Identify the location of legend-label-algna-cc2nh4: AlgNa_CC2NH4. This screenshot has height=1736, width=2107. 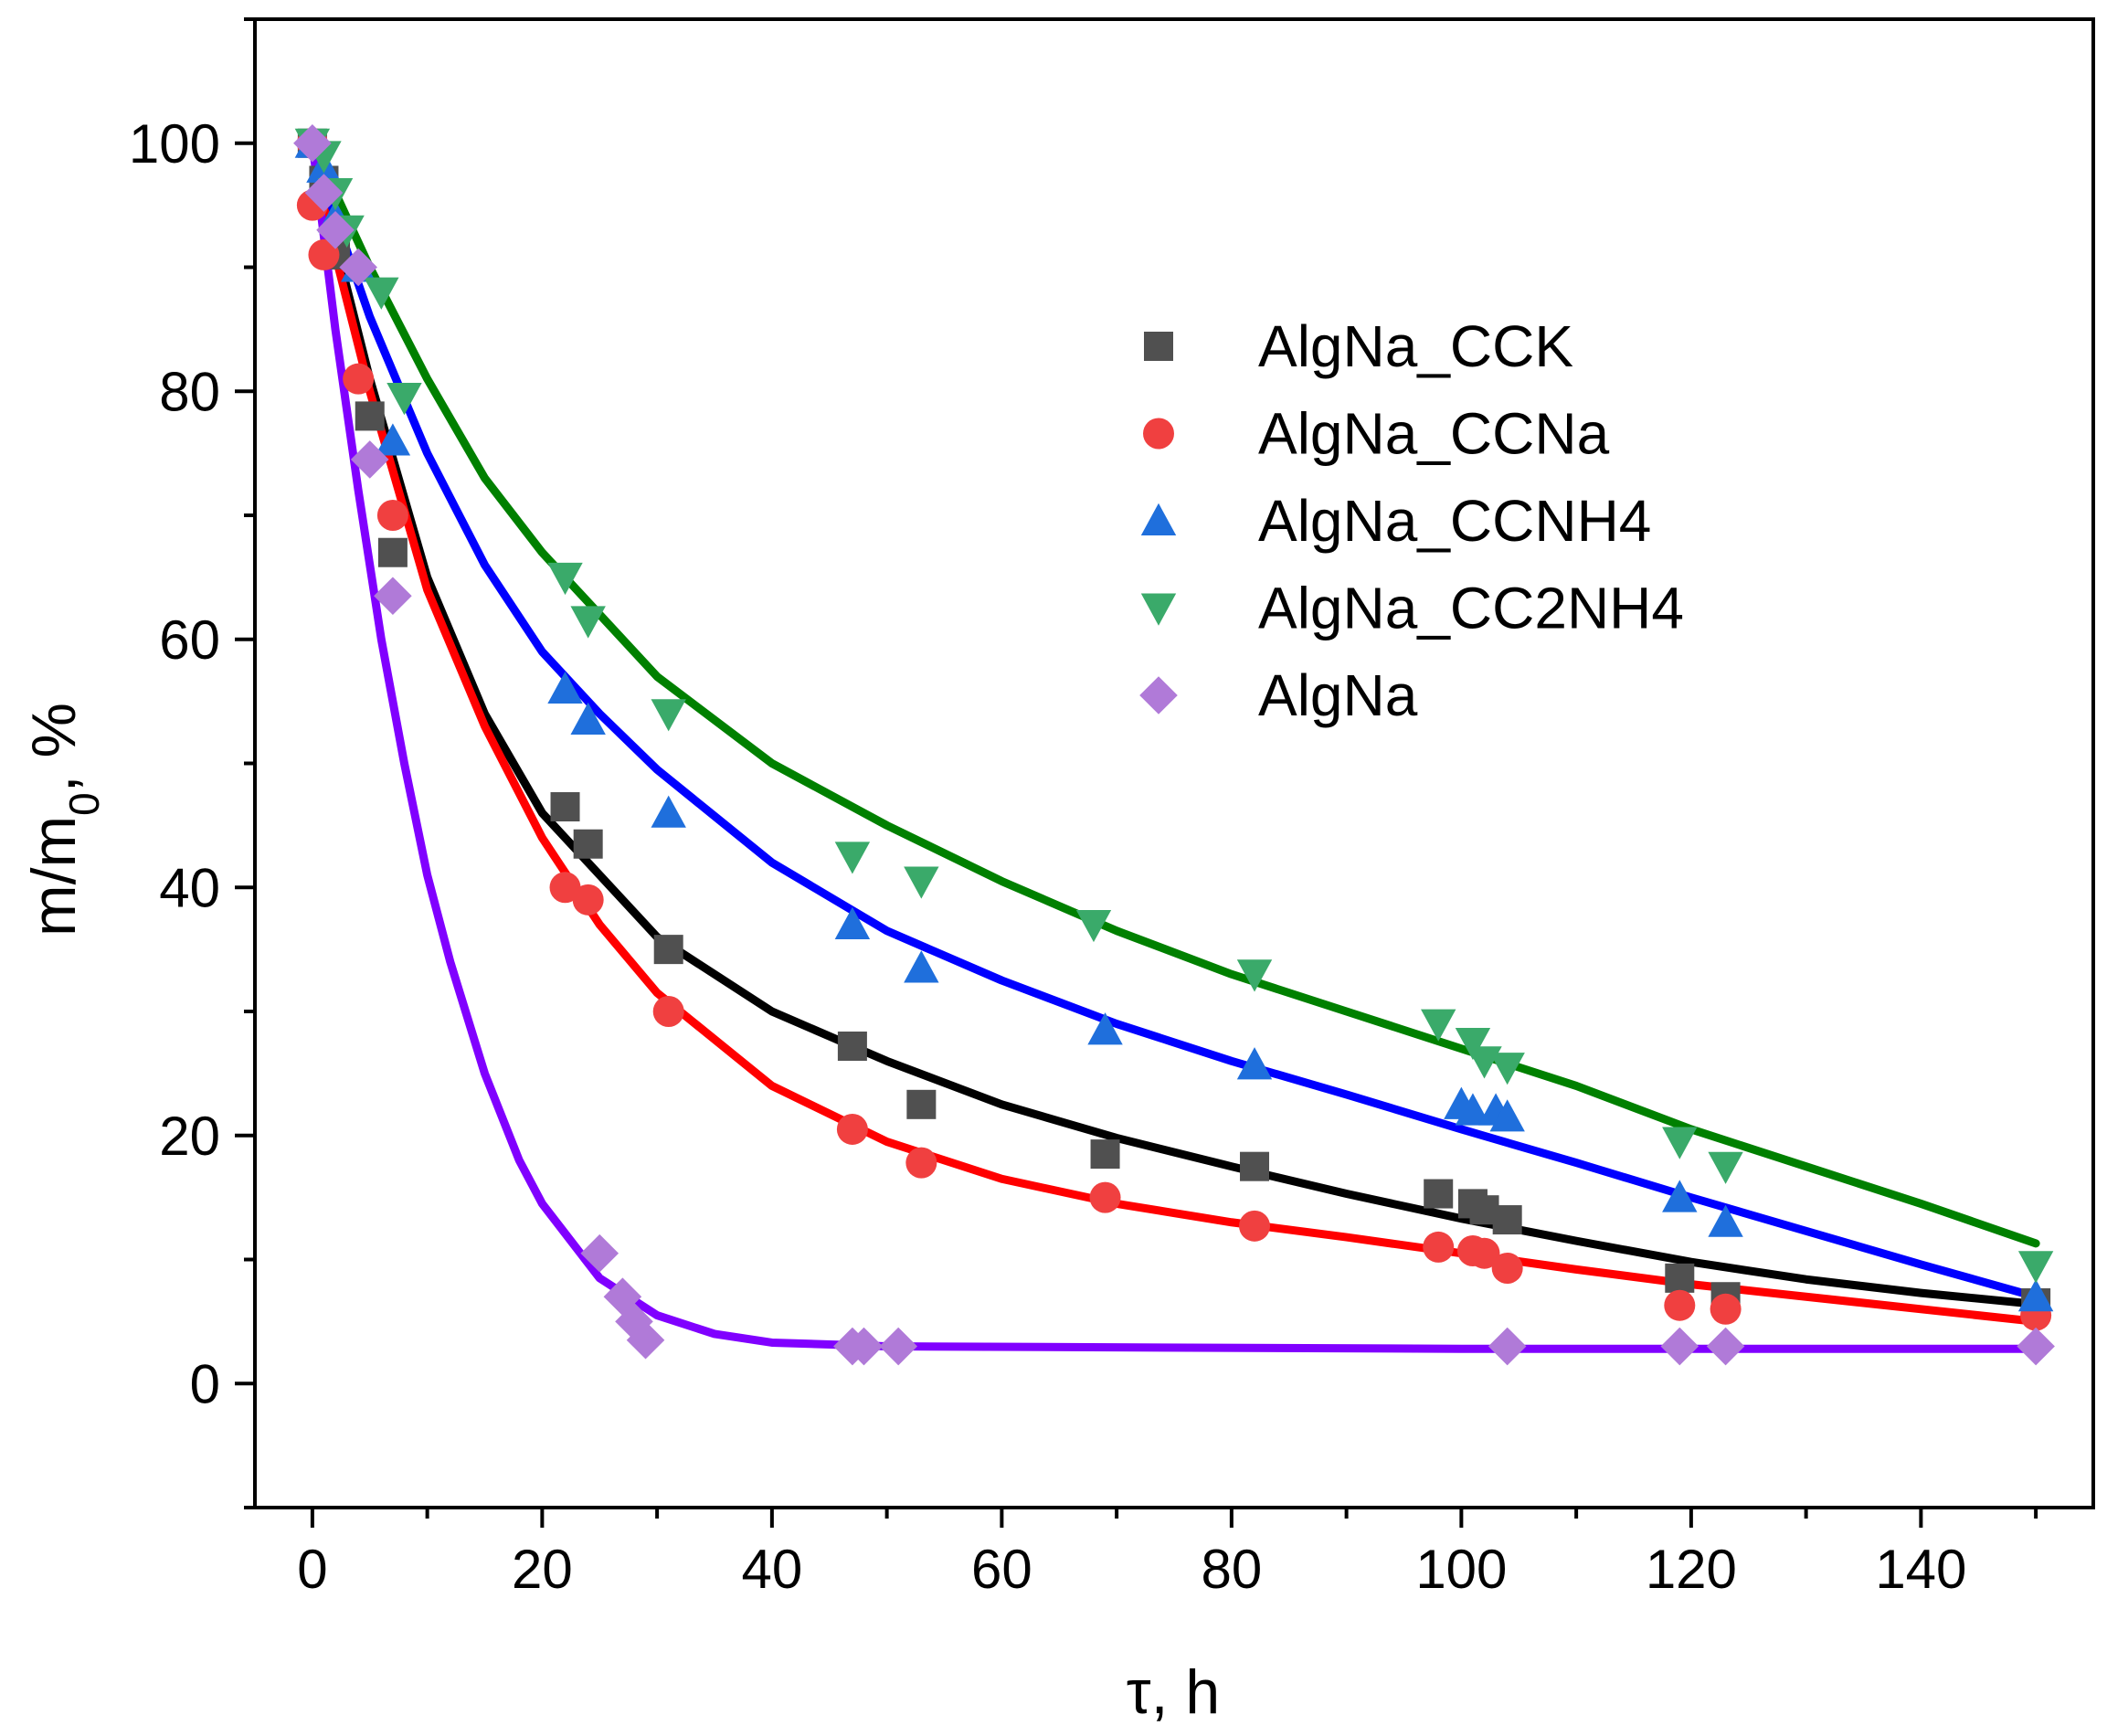
(1471, 608).